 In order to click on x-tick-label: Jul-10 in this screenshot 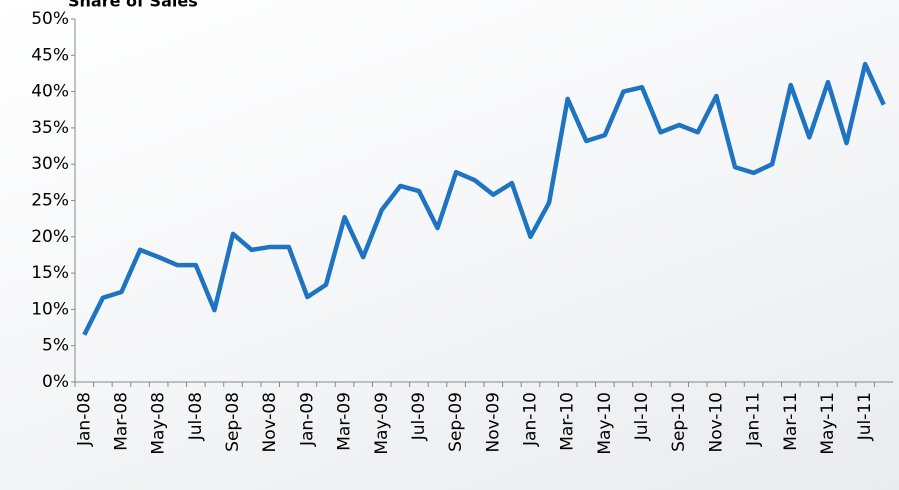, I will do `click(642, 416)`.